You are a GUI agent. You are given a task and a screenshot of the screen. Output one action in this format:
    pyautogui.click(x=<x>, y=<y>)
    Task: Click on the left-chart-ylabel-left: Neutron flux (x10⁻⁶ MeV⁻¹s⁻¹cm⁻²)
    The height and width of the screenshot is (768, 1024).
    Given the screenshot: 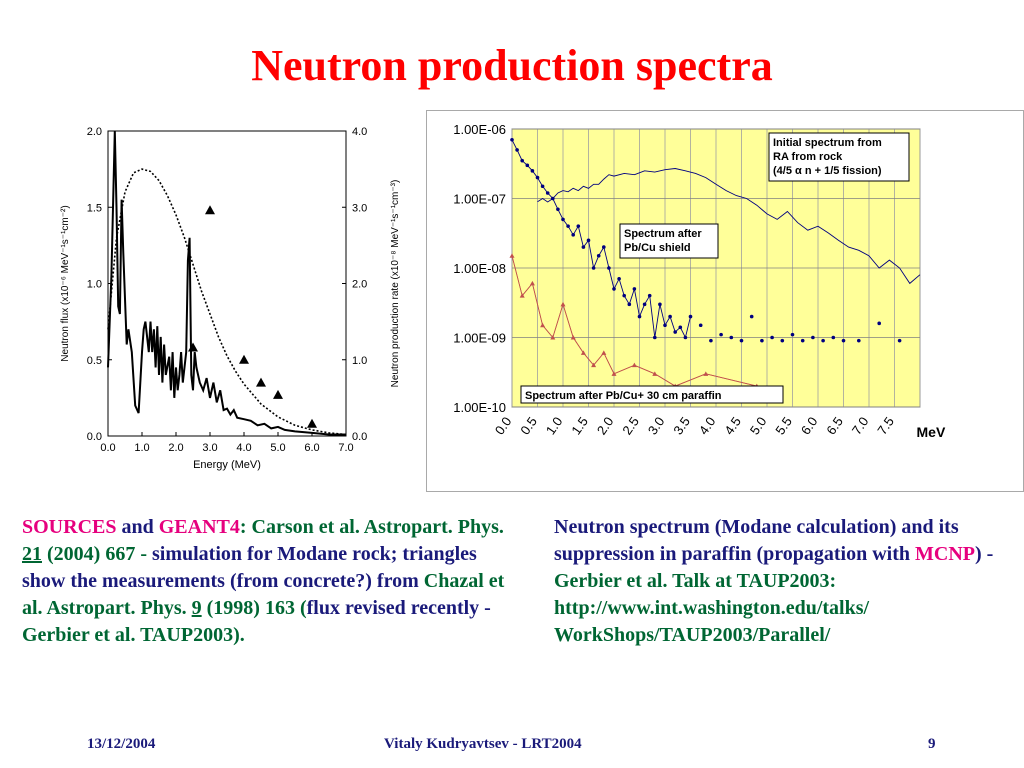 What is the action you would take?
    pyautogui.click(x=65, y=283)
    